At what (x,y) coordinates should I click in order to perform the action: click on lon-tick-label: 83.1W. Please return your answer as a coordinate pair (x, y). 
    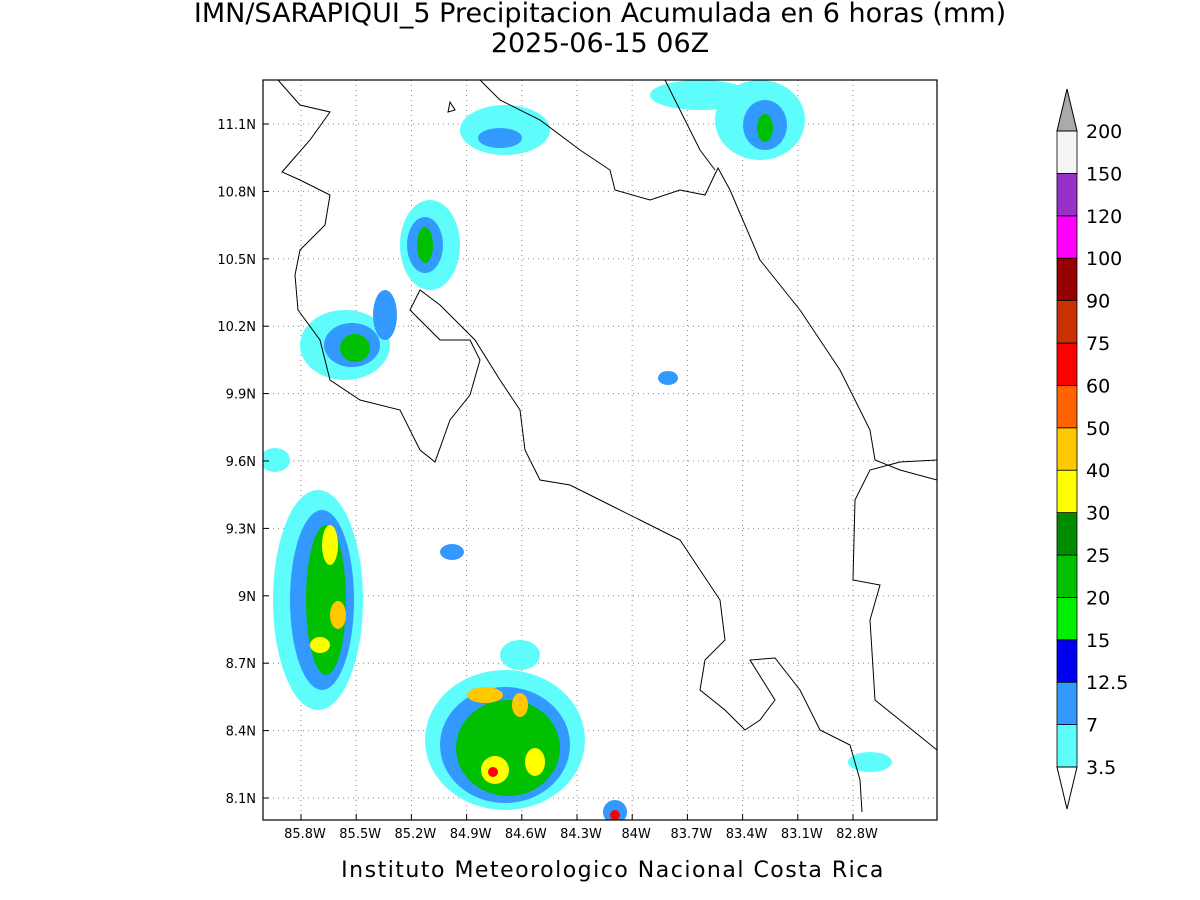
    Looking at the image, I should click on (802, 834).